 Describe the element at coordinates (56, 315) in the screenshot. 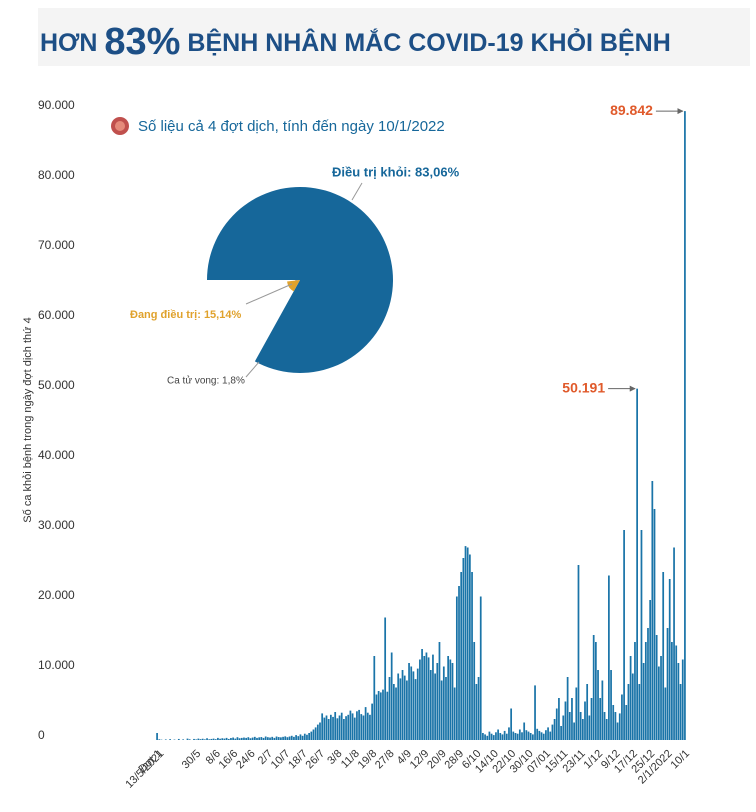

I see `y-tick-label: 60.000` at that location.